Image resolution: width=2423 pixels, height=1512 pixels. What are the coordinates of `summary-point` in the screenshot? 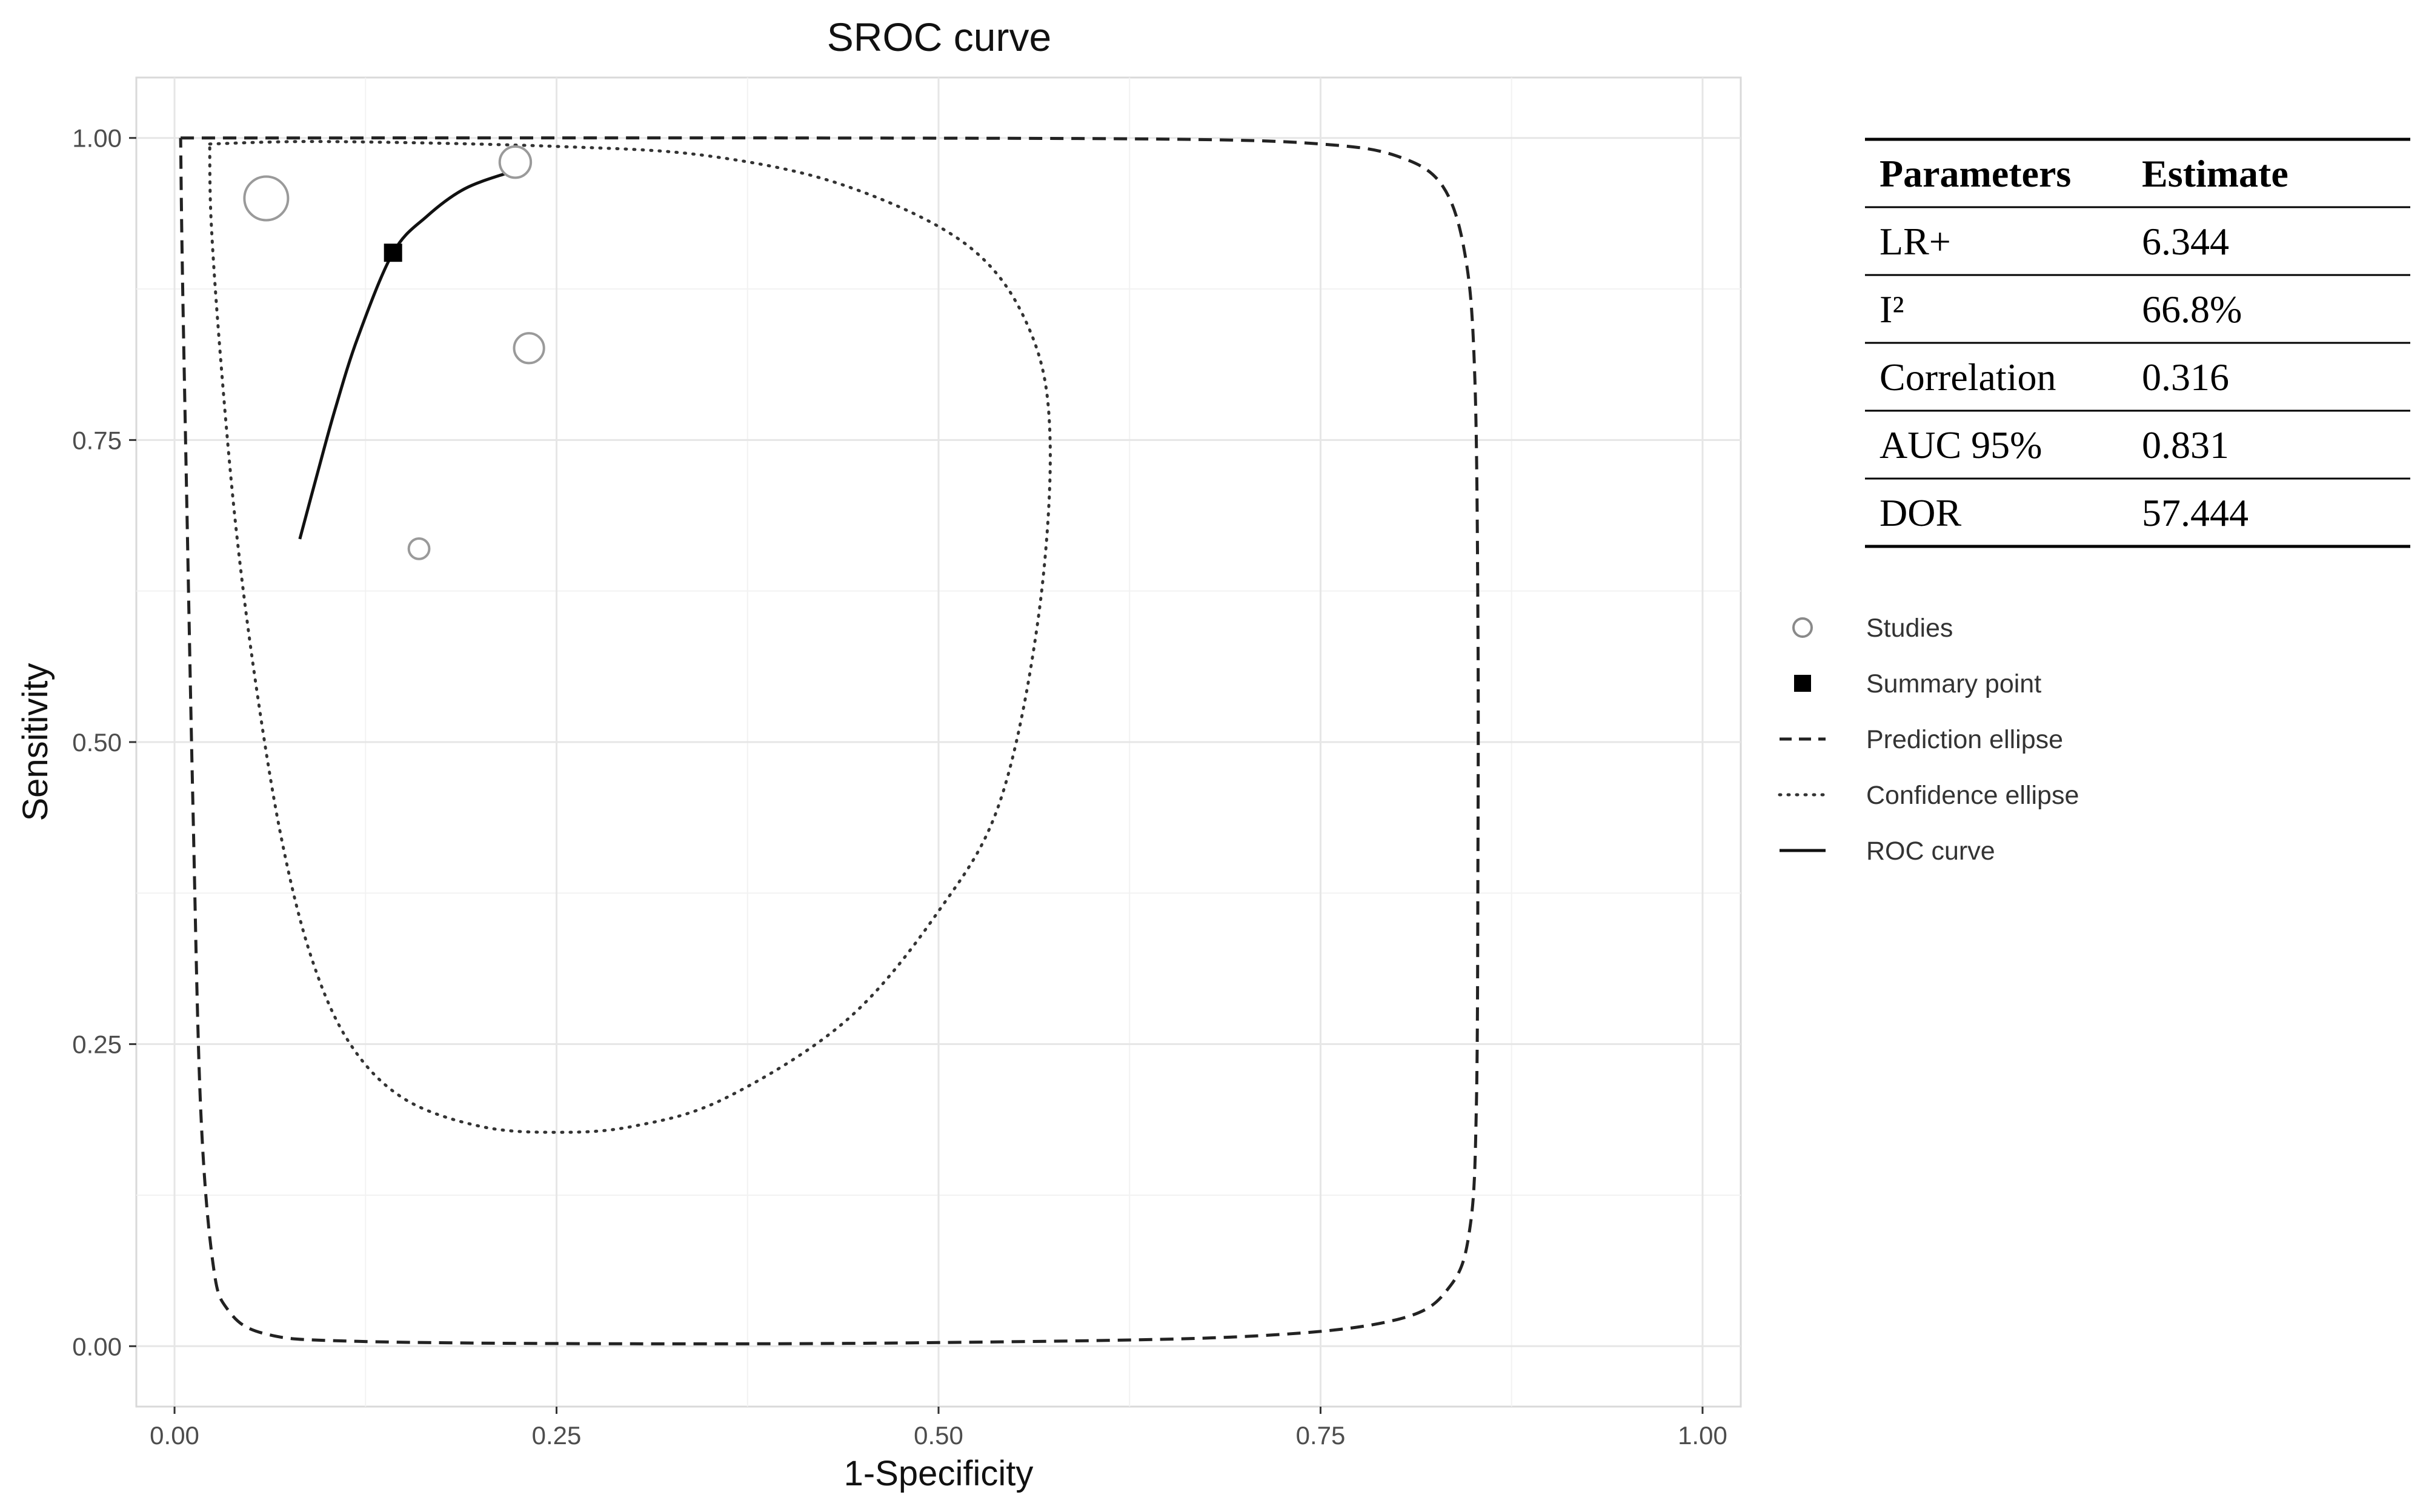 It's located at (393, 253).